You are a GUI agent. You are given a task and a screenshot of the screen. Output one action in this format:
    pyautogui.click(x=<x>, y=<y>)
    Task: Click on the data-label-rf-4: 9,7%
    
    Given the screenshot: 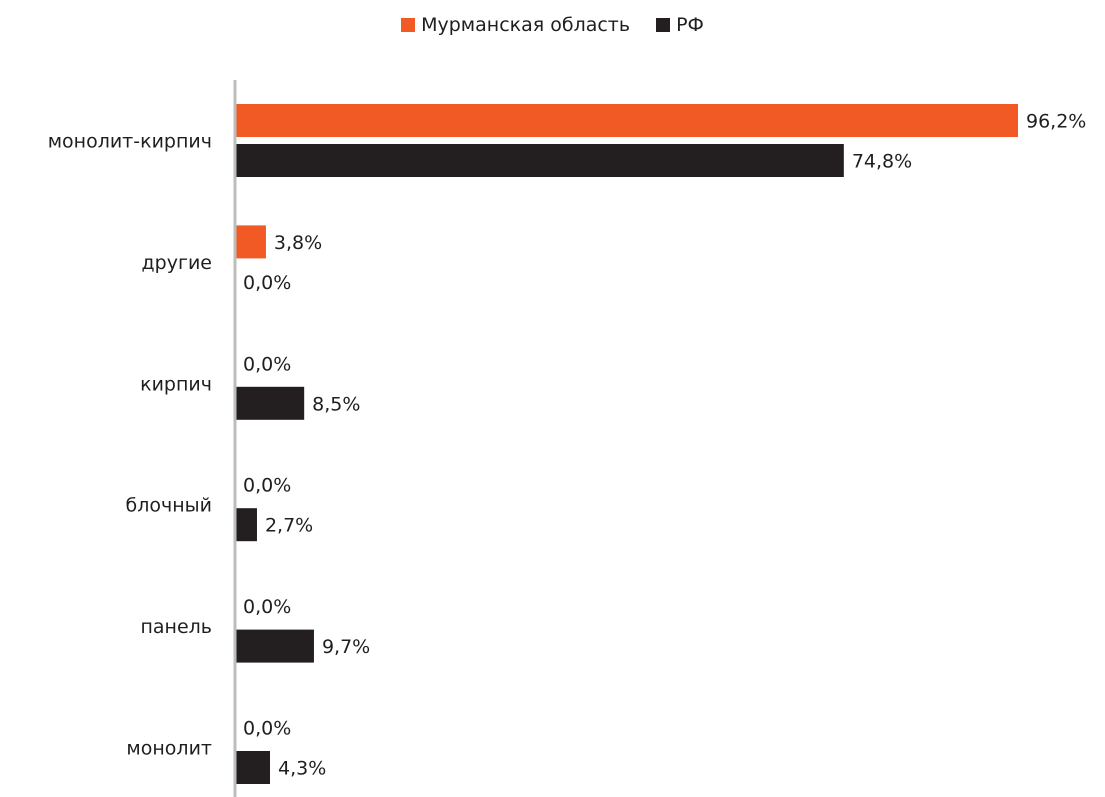 What is the action you would take?
    pyautogui.click(x=346, y=647)
    